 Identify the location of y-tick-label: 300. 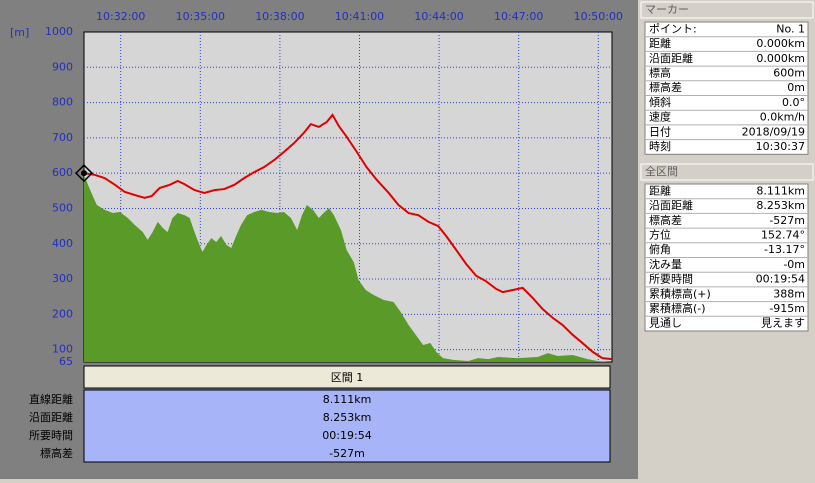
(62, 278).